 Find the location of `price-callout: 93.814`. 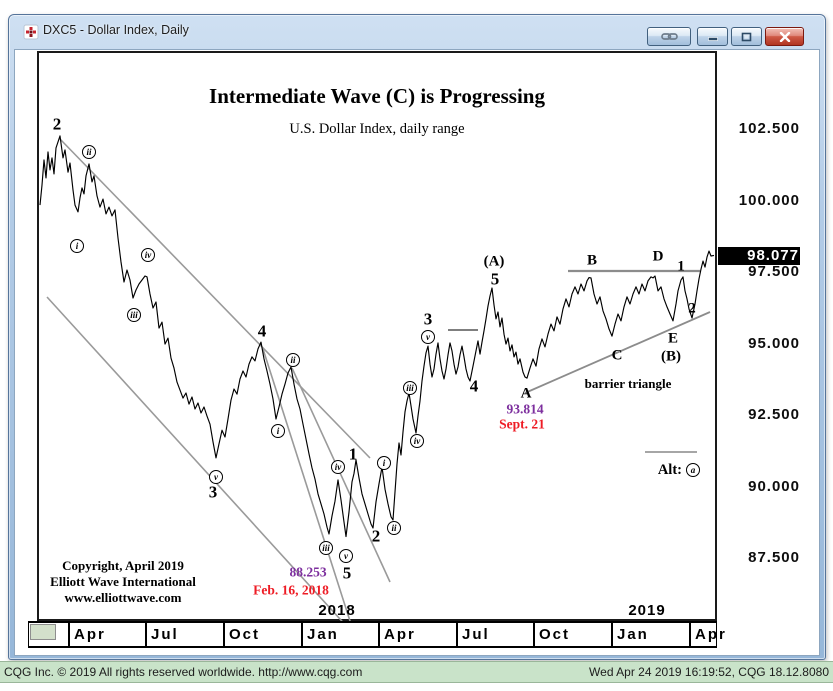

price-callout: 93.814 is located at coordinates (525, 409).